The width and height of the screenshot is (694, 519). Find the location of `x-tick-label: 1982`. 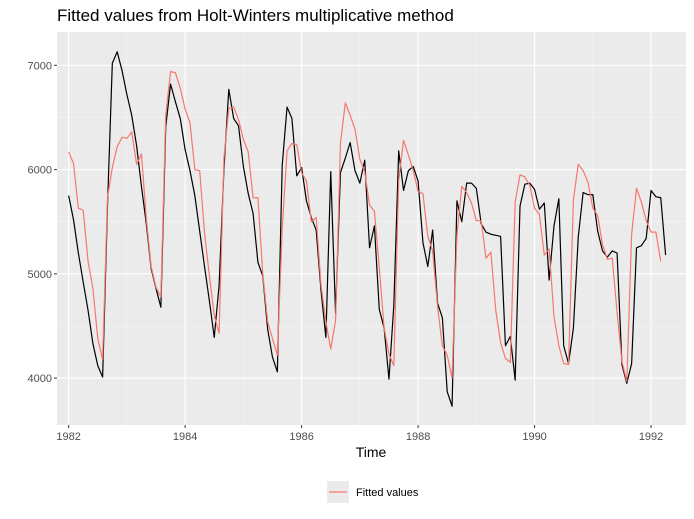

x-tick-label: 1982 is located at coordinates (68, 437).